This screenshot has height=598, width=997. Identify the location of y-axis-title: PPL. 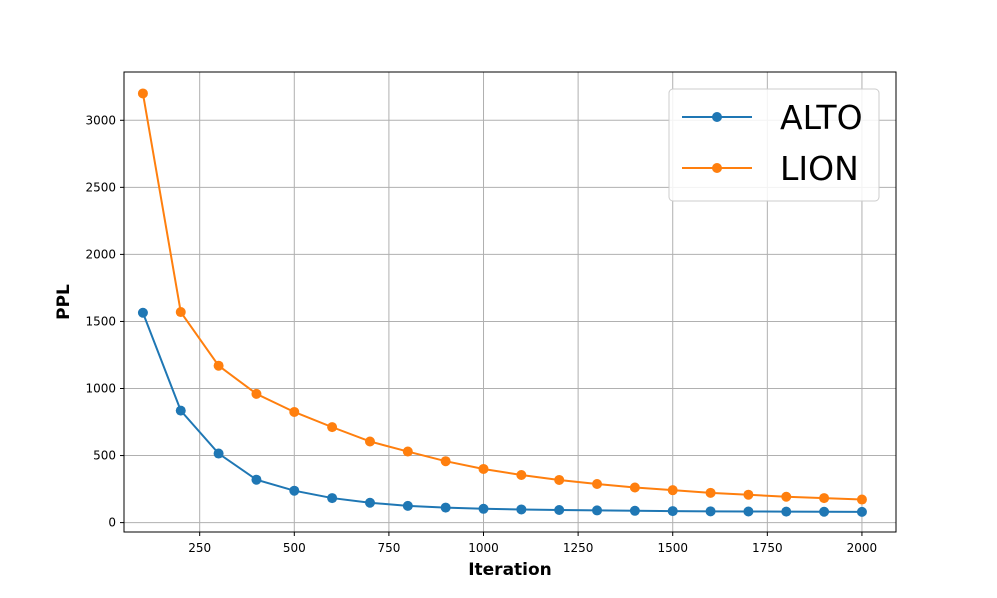
(64, 302).